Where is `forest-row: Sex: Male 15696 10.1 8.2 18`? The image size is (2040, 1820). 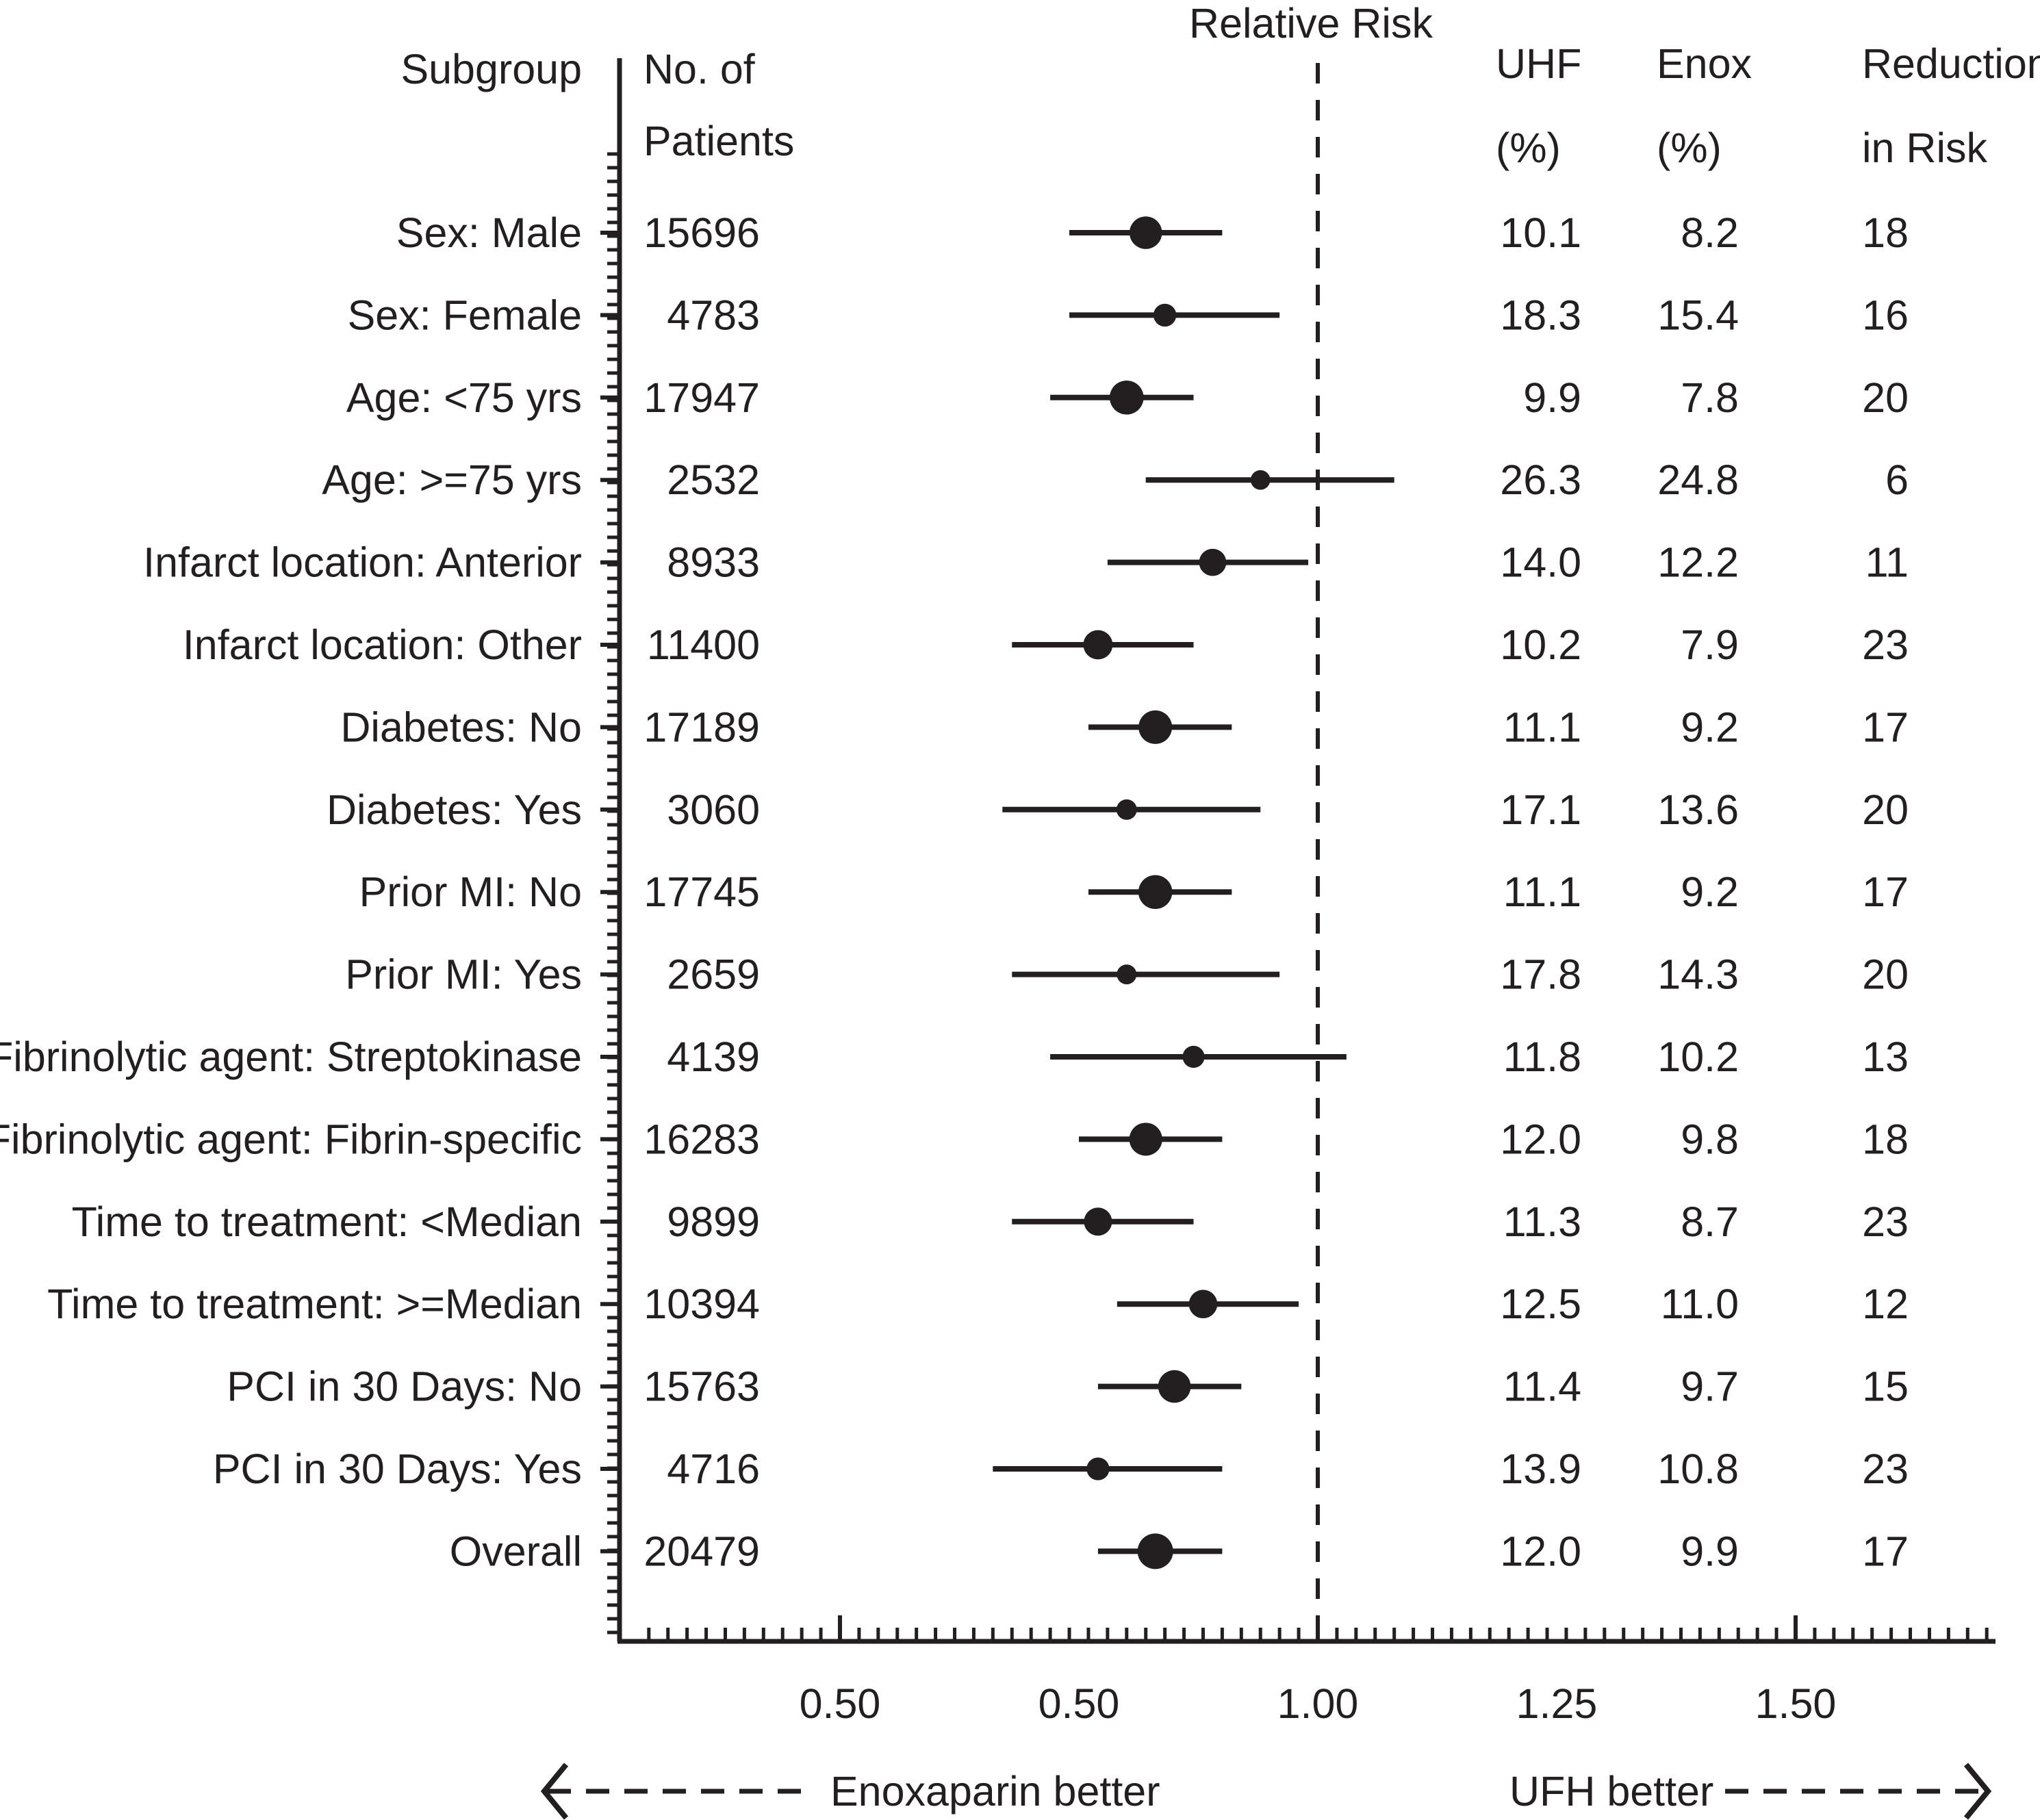 forest-row: Sex: Male 15696 10.1 8.2 18 is located at coordinates (1152, 232).